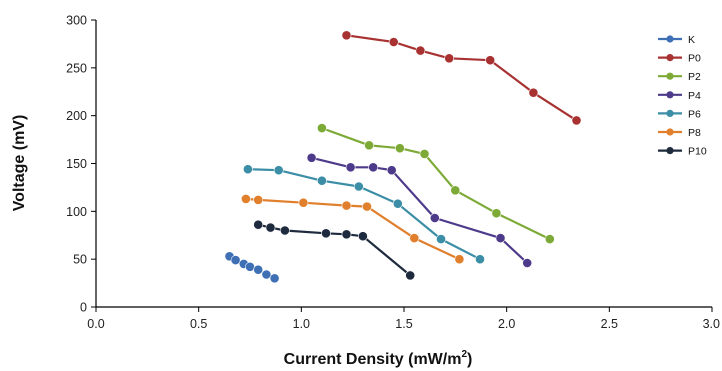  I want to click on y-tick-label: 250, so click(76, 68).